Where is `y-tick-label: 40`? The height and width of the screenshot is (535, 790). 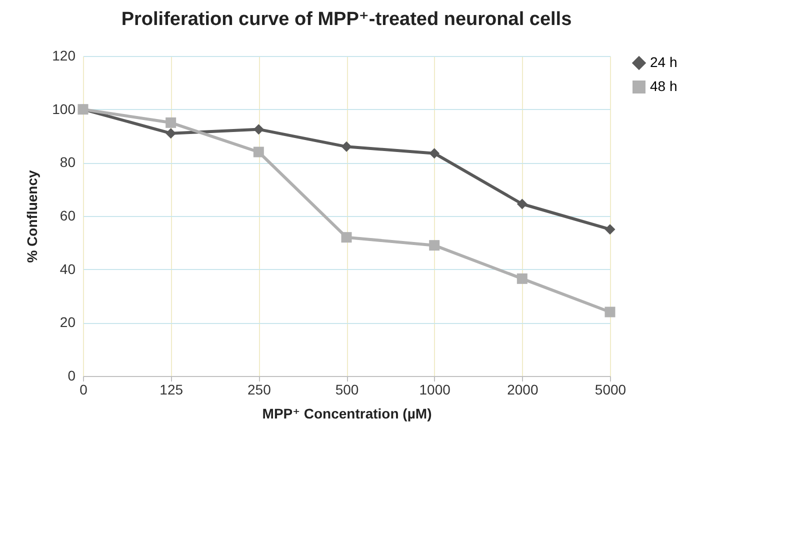 y-tick-label: 40 is located at coordinates (68, 268).